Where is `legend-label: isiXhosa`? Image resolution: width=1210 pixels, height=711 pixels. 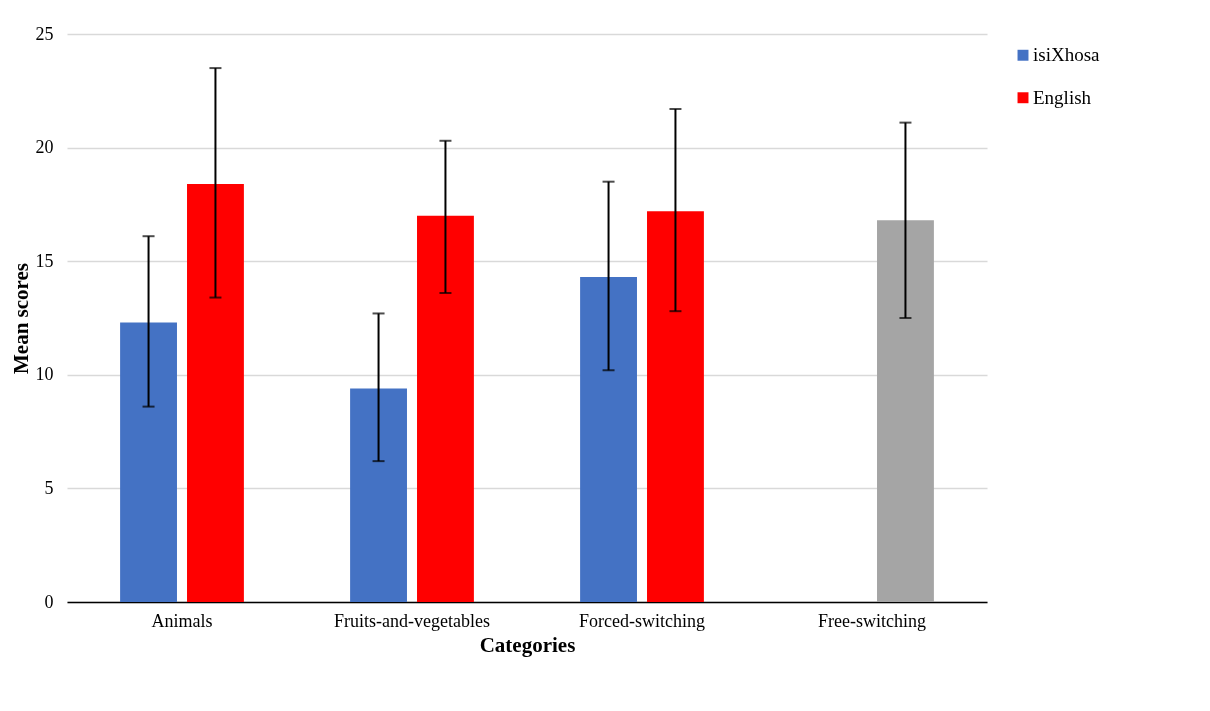 legend-label: isiXhosa is located at coordinates (1067, 55).